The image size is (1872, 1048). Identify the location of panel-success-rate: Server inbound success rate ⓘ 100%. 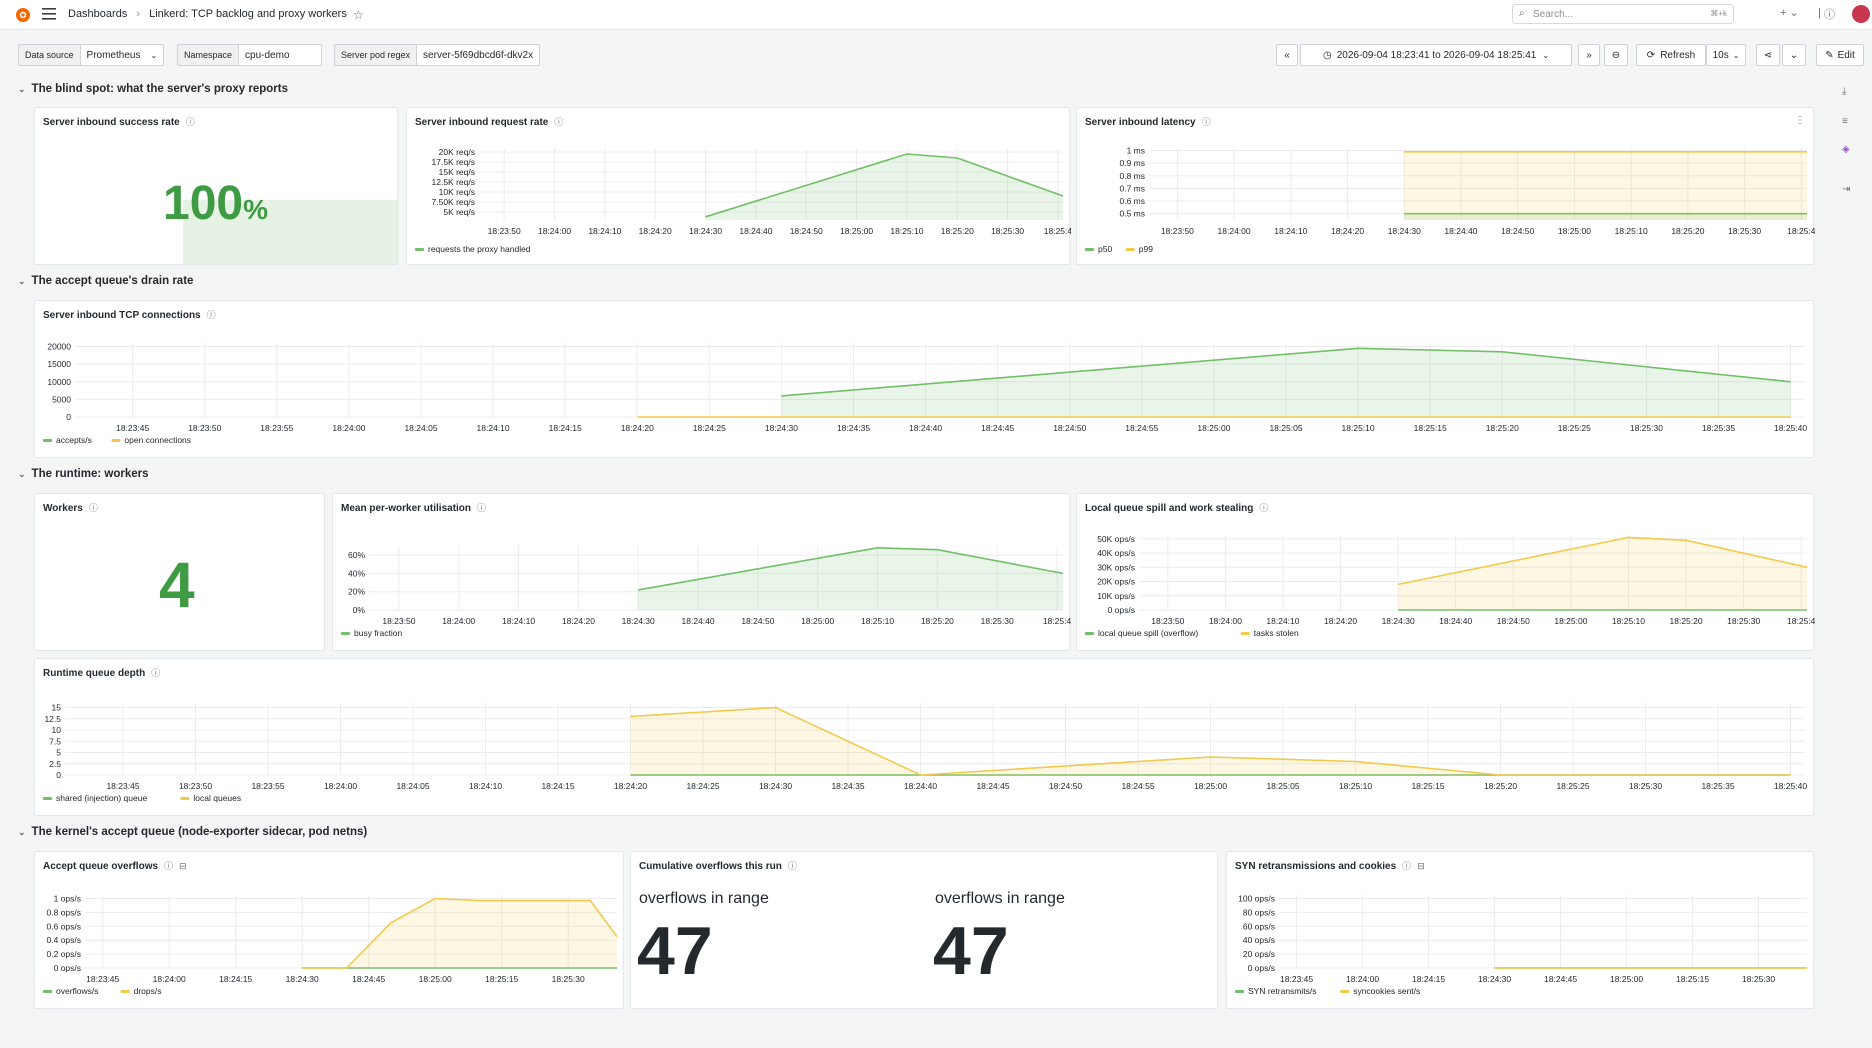
(216, 186).